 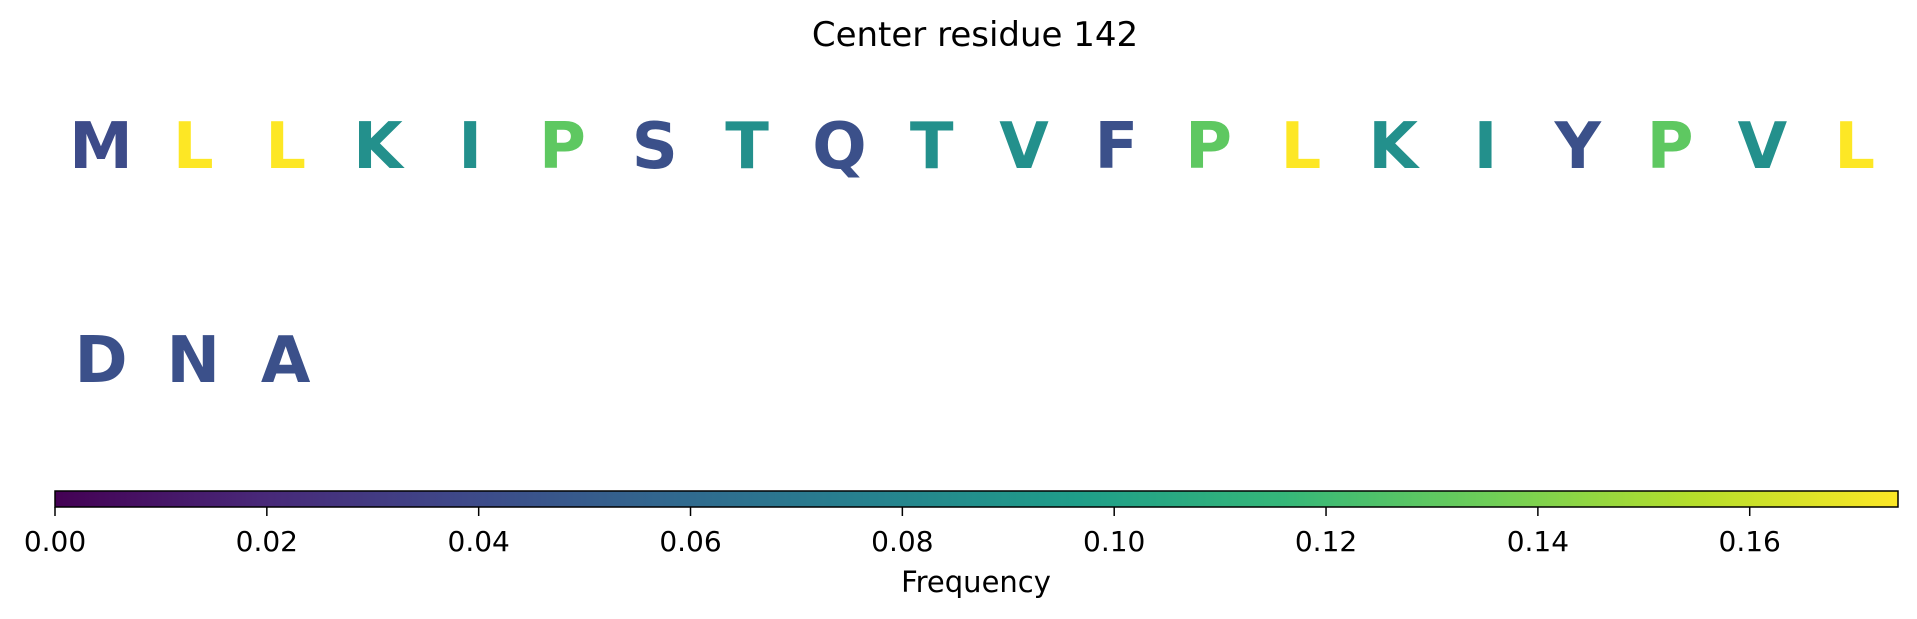 What do you see at coordinates (100, 361) in the screenshot?
I see `residue-letter: D` at bounding box center [100, 361].